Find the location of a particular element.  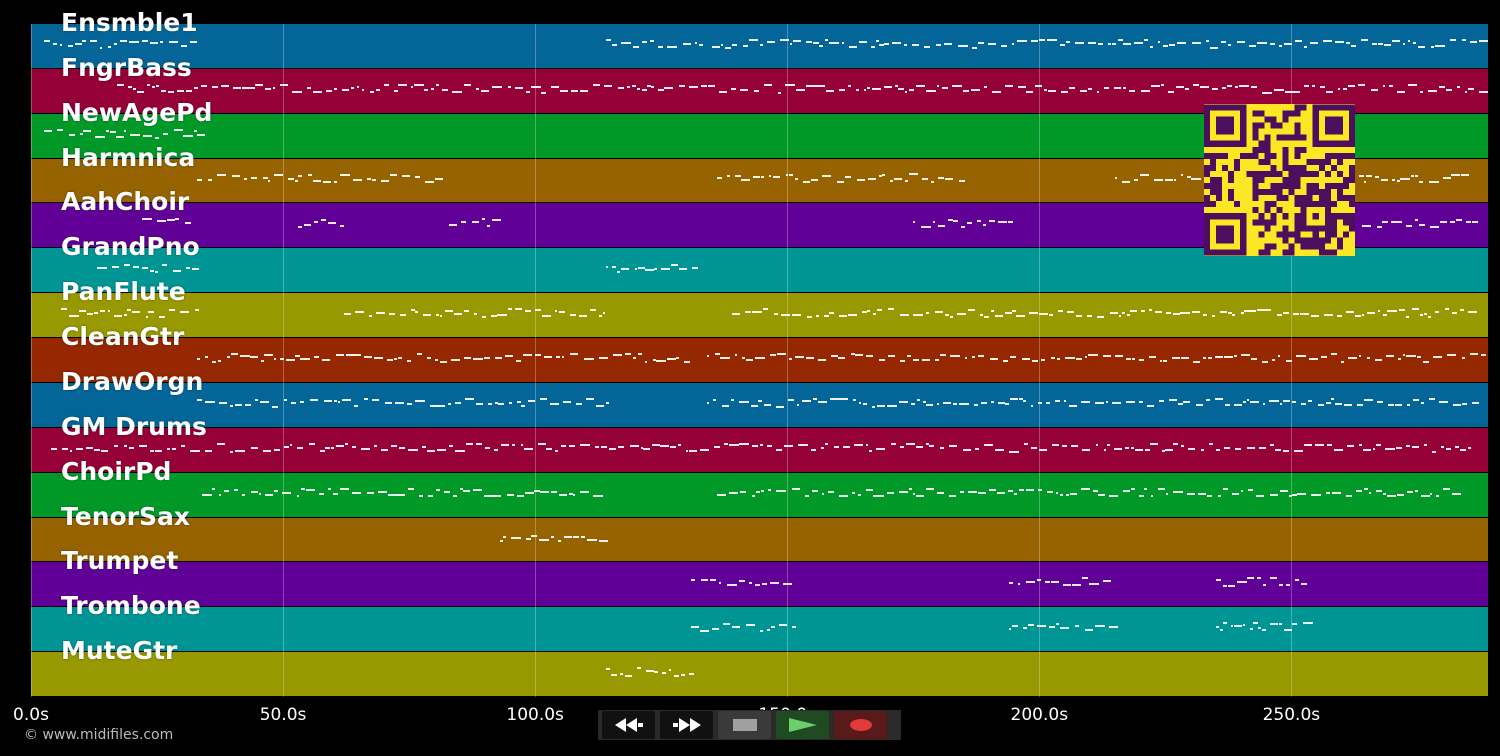

play-button is located at coordinates (802, 725).